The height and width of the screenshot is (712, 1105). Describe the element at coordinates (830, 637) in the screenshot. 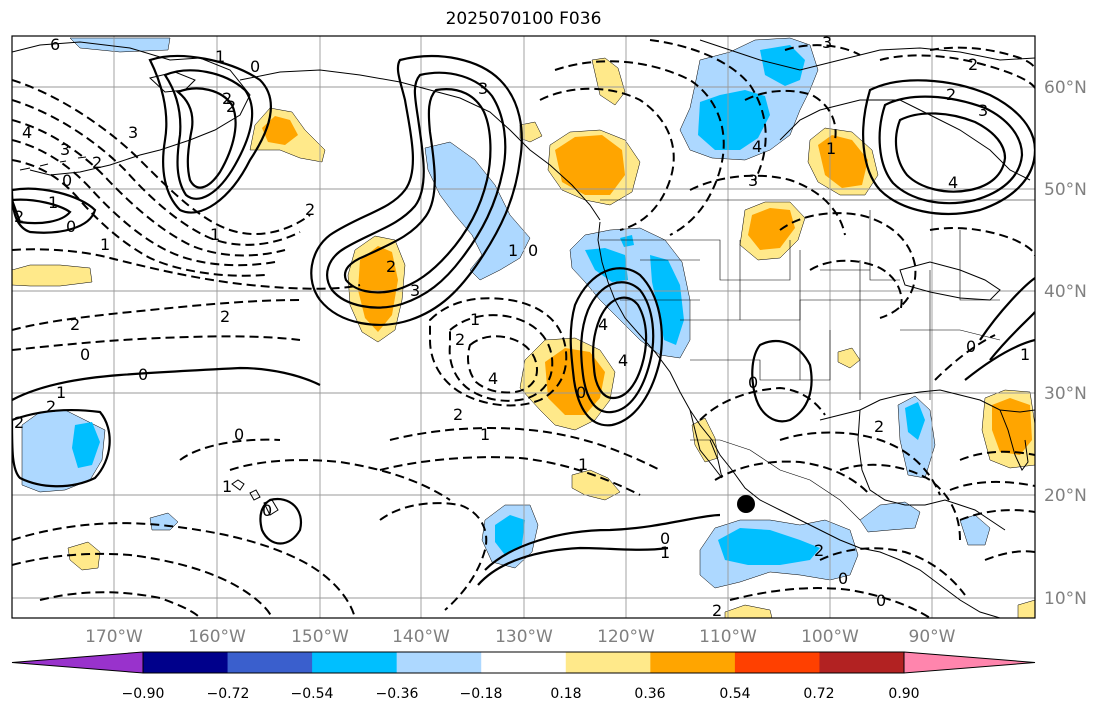

I see `lon-label: 100°W` at that location.